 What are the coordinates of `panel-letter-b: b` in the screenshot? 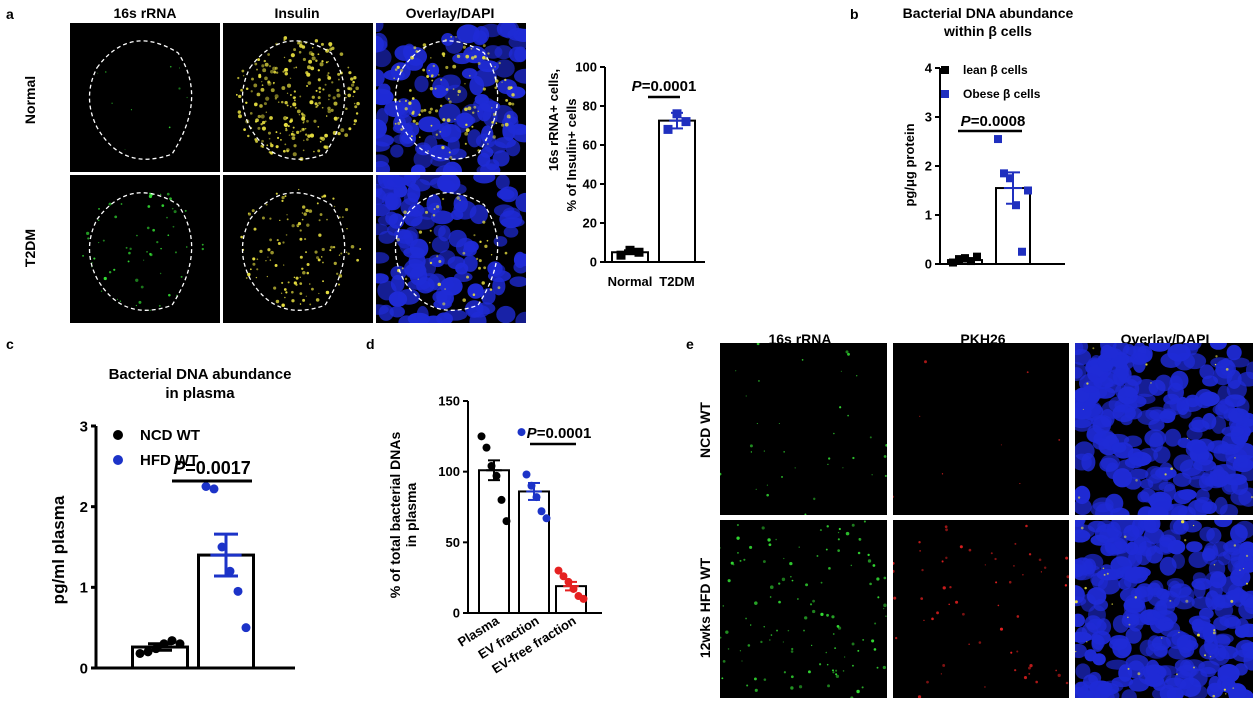 It's located at (854, 14).